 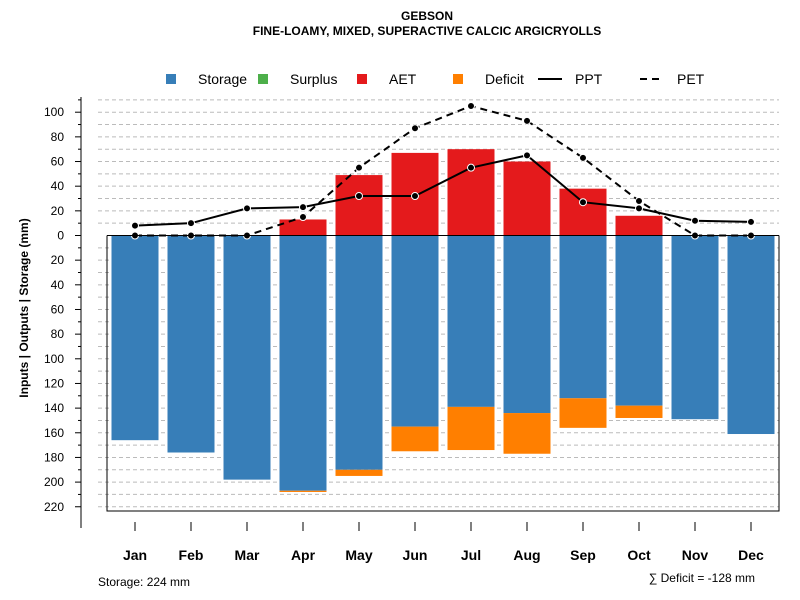 I want to click on month-label-jun: Jun, so click(x=415, y=555).